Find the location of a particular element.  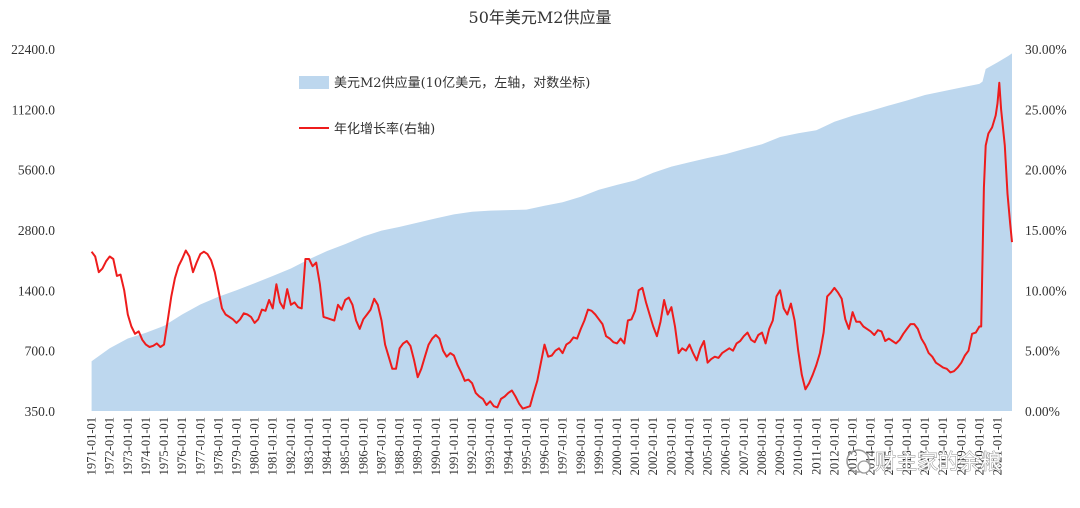

x-tick-label: 2003-01-01 is located at coordinates (671, 446).